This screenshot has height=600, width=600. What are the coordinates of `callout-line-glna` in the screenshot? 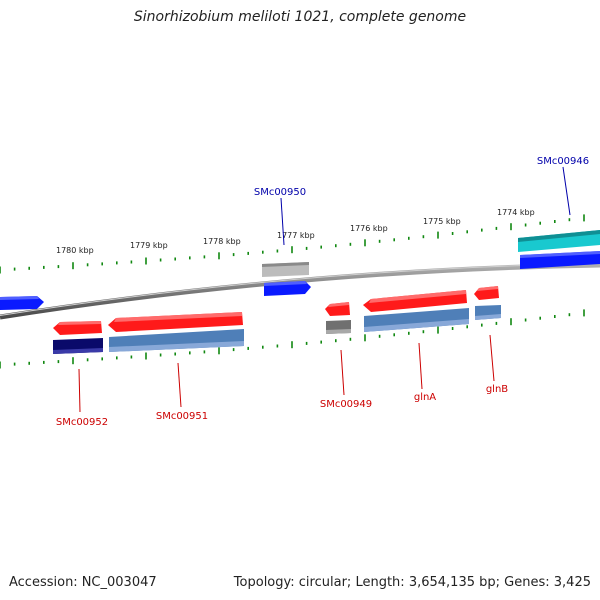 It's located at (420, 366).